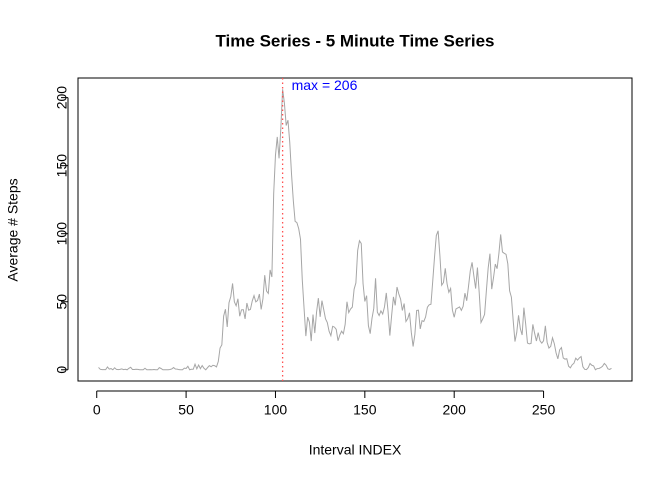 Image resolution: width=672 pixels, height=480 pixels. What do you see at coordinates (62, 98) in the screenshot?
I see `y-tick-label: 200` at bounding box center [62, 98].